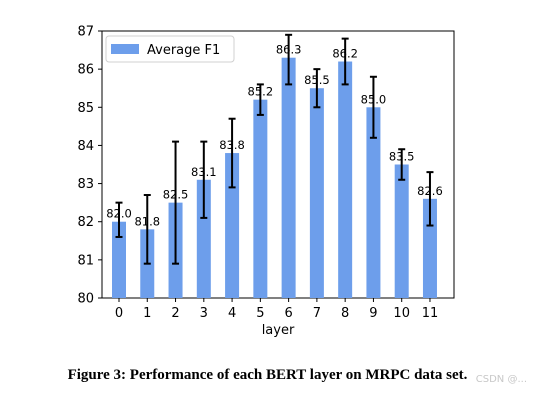  I want to click on x-ticks-group: 0 1 2 3 4 5 6 7 8 9 10 11, so click(276, 309).